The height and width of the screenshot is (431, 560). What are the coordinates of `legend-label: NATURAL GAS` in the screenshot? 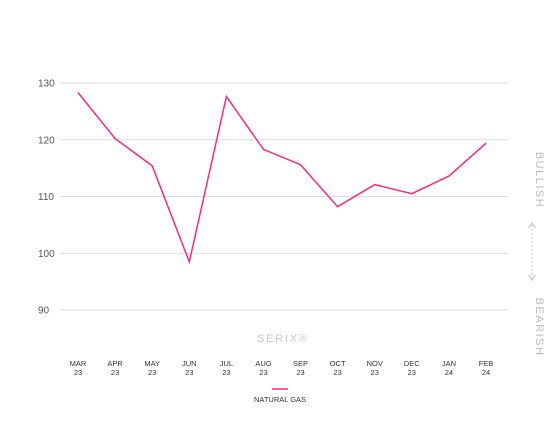 It's located at (280, 399).